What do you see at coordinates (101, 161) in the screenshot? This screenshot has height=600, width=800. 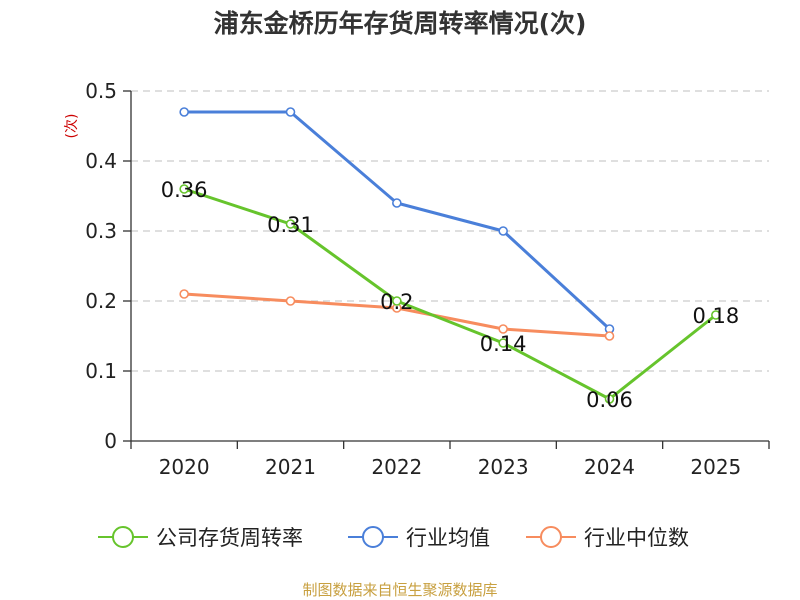 I see `y-tick-label: 0.4` at bounding box center [101, 161].